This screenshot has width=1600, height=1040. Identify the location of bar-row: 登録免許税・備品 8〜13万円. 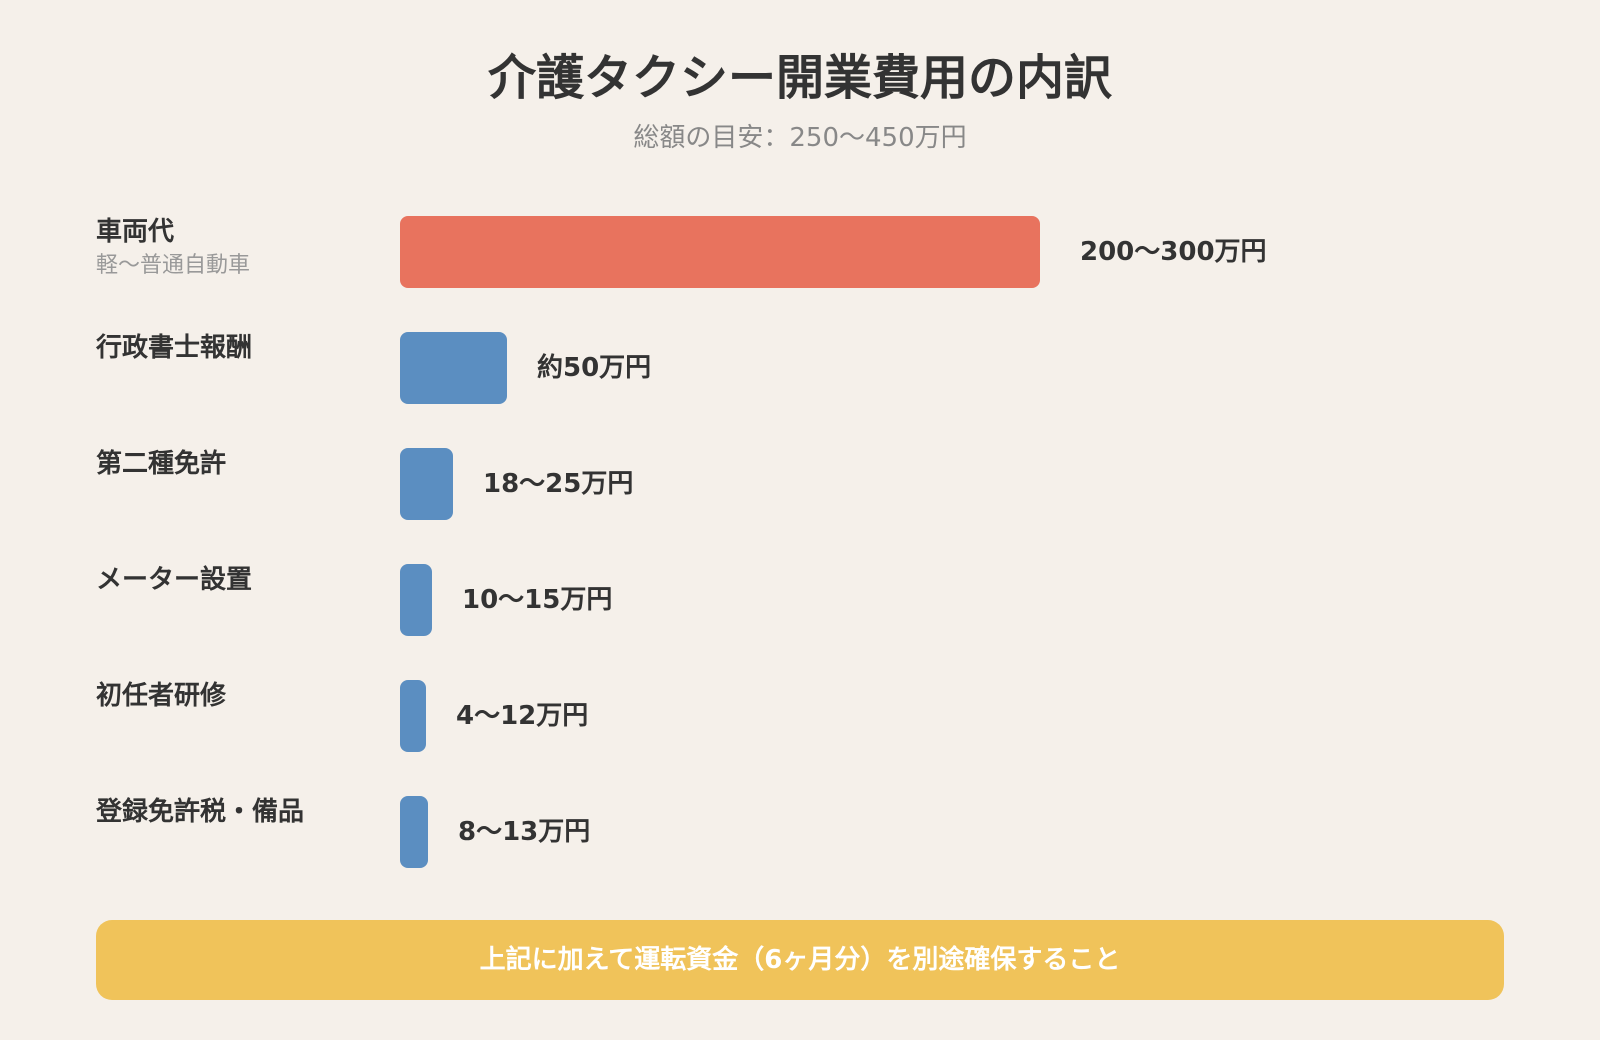
(800, 846).